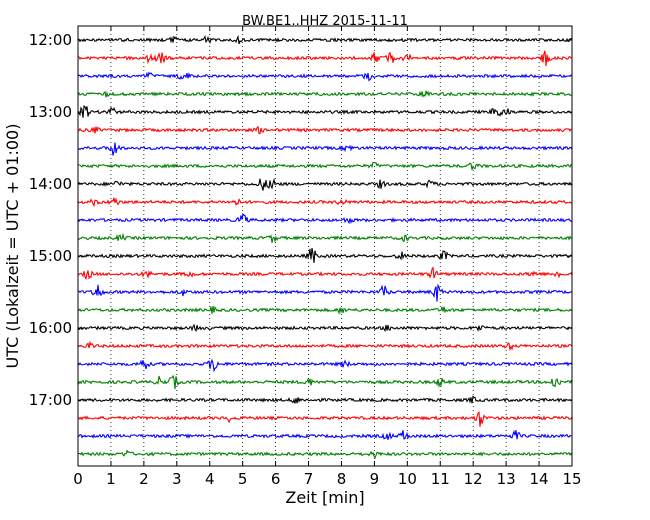 Image resolution: width=650 pixels, height=520 pixels. Describe the element at coordinates (50, 40) in the screenshot. I see `y-tick-label: 12:00` at that location.